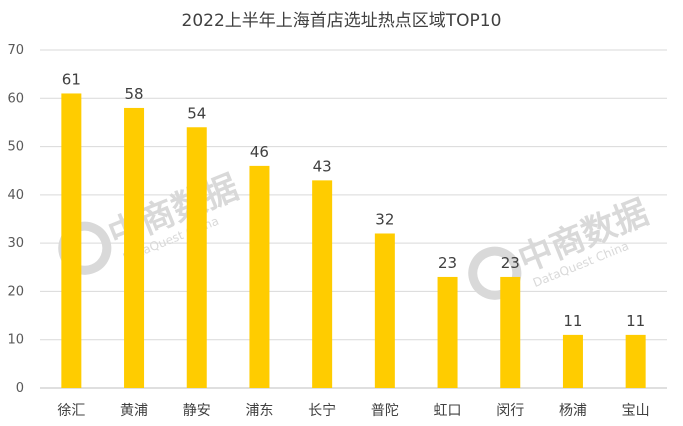 The image size is (683, 426). Describe the element at coordinates (636, 411) in the screenshot. I see `x-tick-label: 宝山` at that location.